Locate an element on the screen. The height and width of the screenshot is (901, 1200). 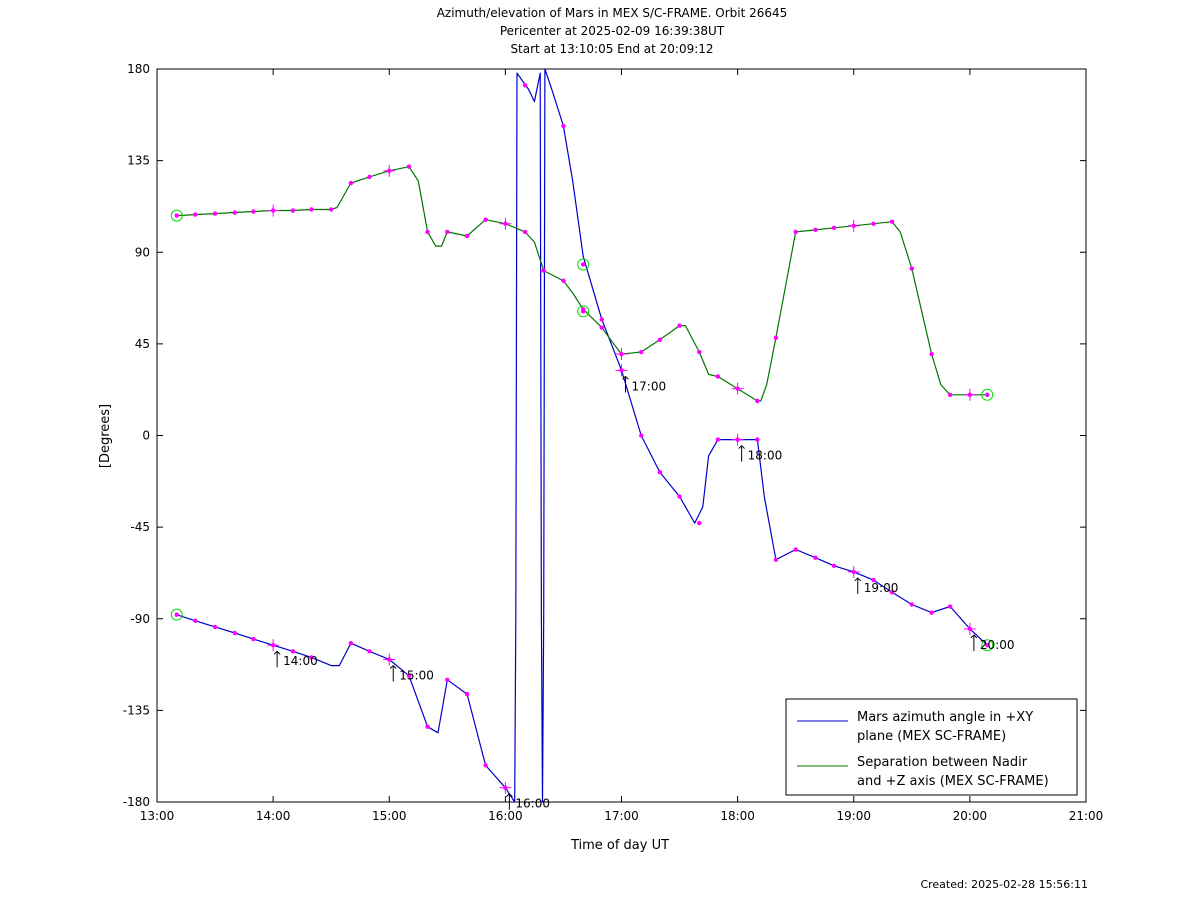
y-tick-label: -45 is located at coordinates (140, 527).